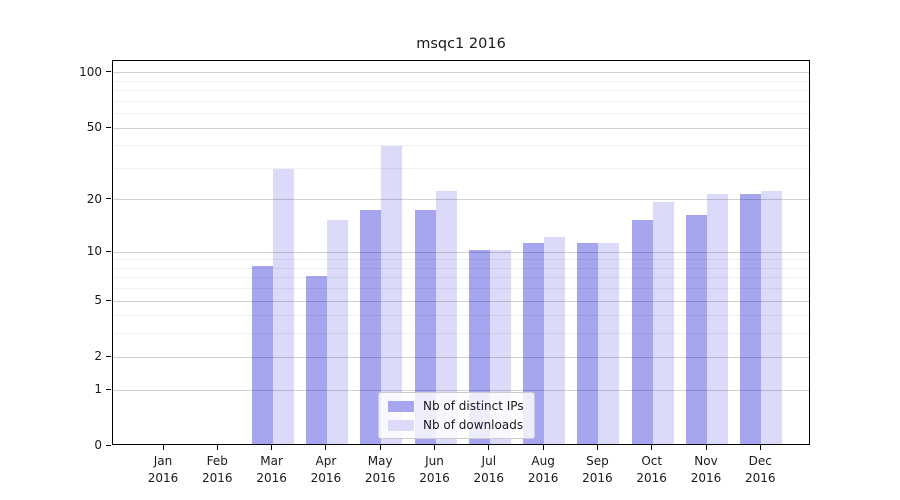 This screenshot has width=900, height=500. I want to click on y-tick-label: 5, so click(98, 300).